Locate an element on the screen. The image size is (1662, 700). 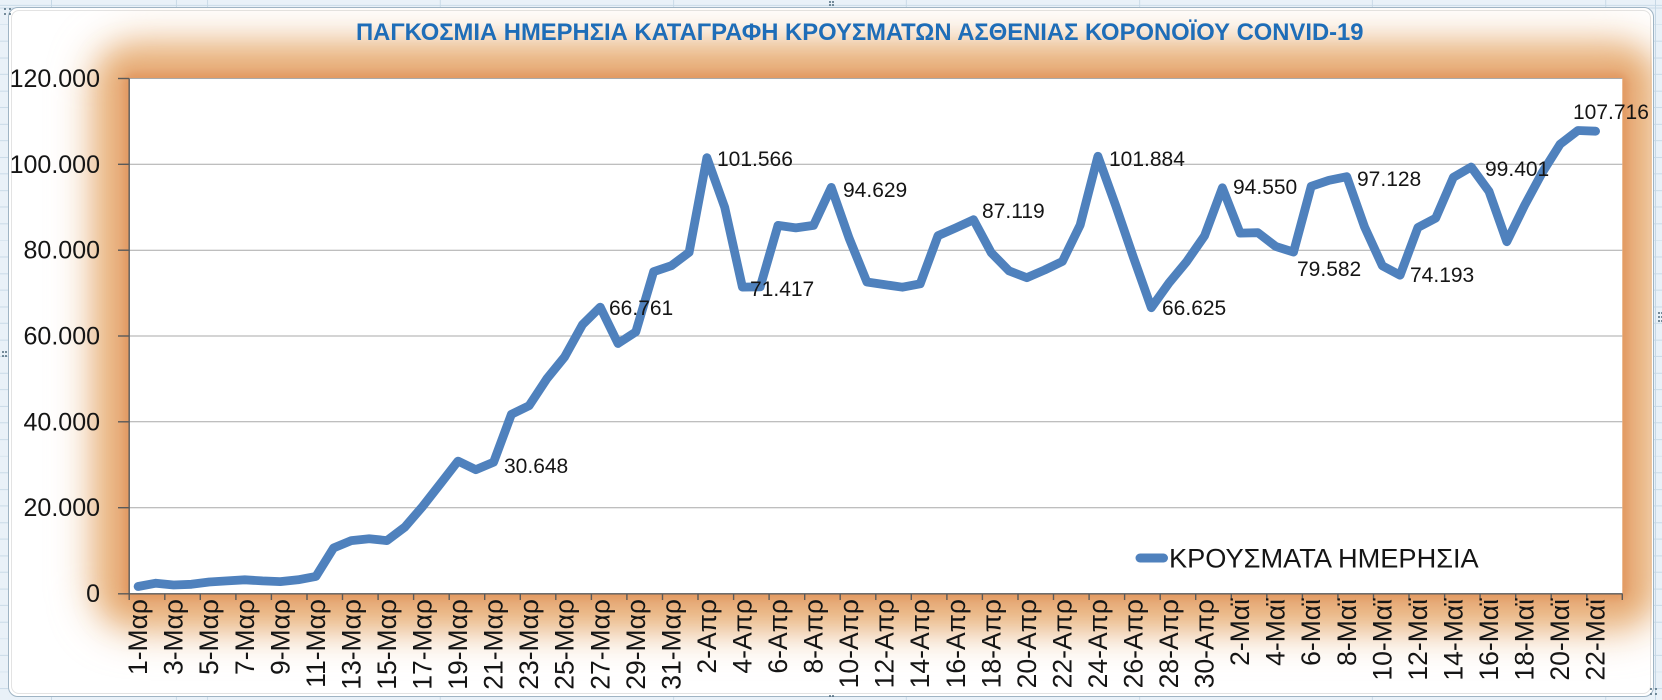
svg-text: 20-Απρ is located at coordinates (1027, 643).